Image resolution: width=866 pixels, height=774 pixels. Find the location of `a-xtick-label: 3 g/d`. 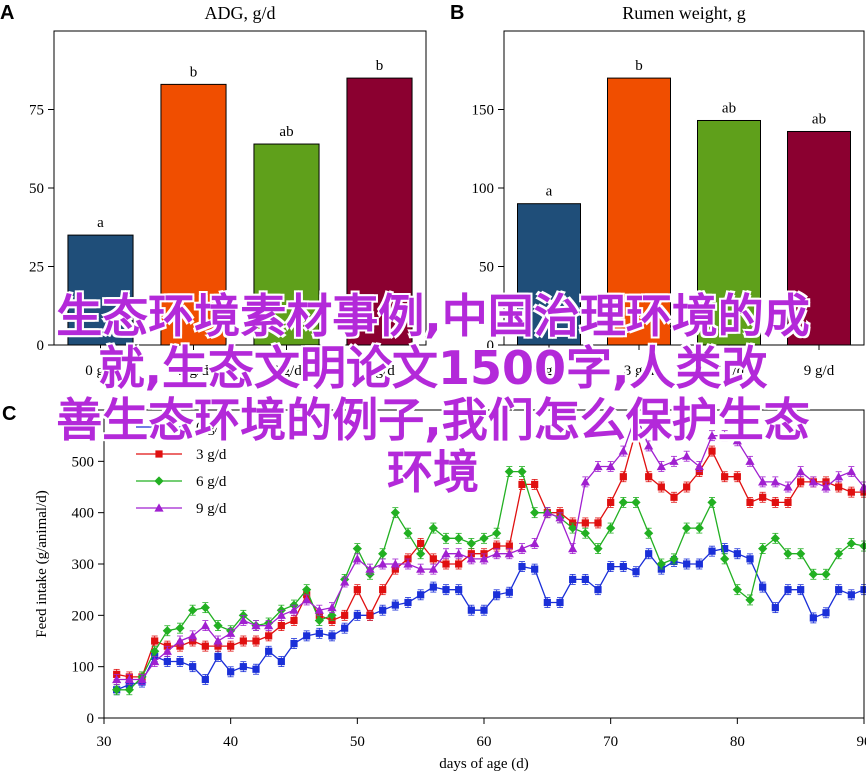

a-xtick-label: 3 g/d is located at coordinates (193, 371).